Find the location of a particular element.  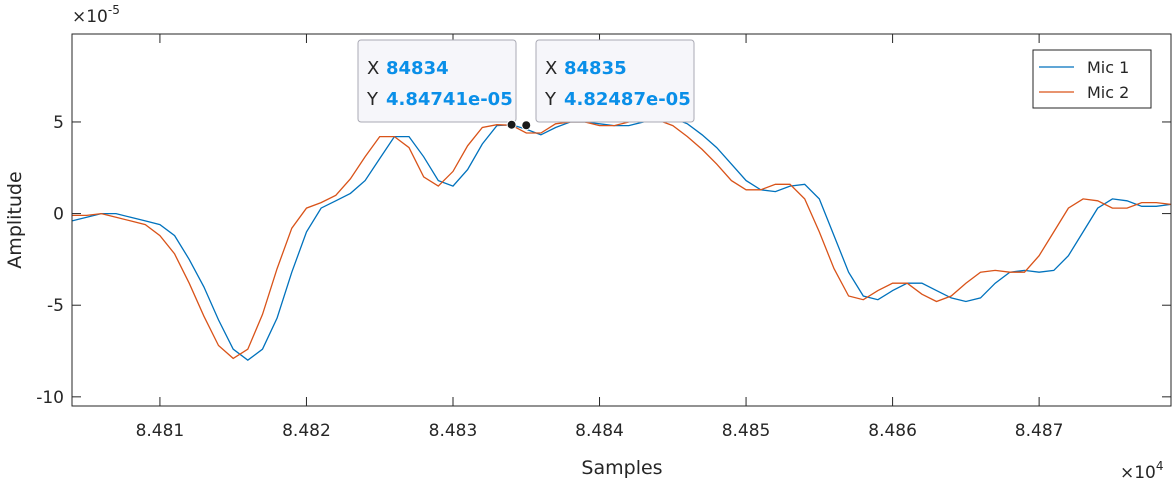

y-tick-label: -10 is located at coordinates (50, 398).